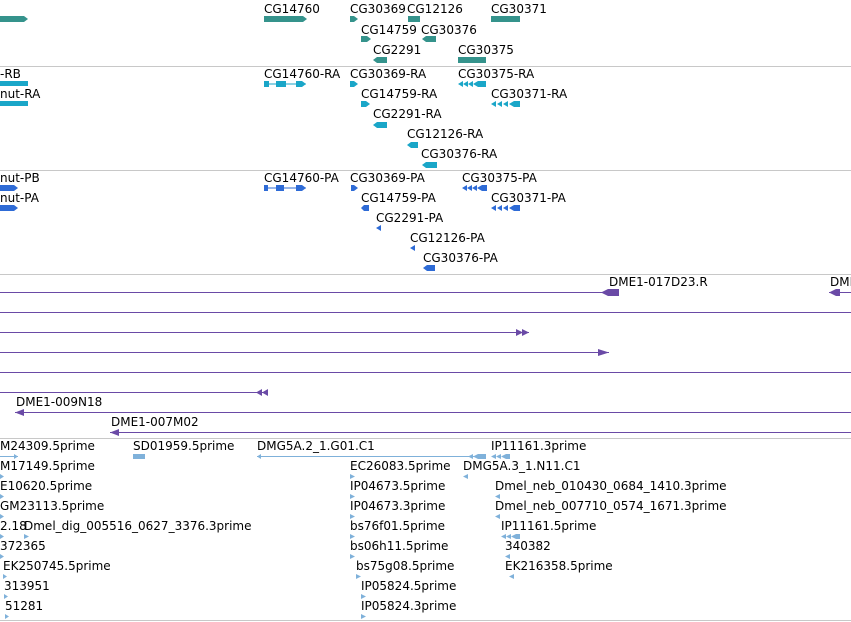 This screenshot has width=851, height=622. What do you see at coordinates (398, 526) in the screenshot?
I see `est-label: bs76f01.5prime` at bounding box center [398, 526].